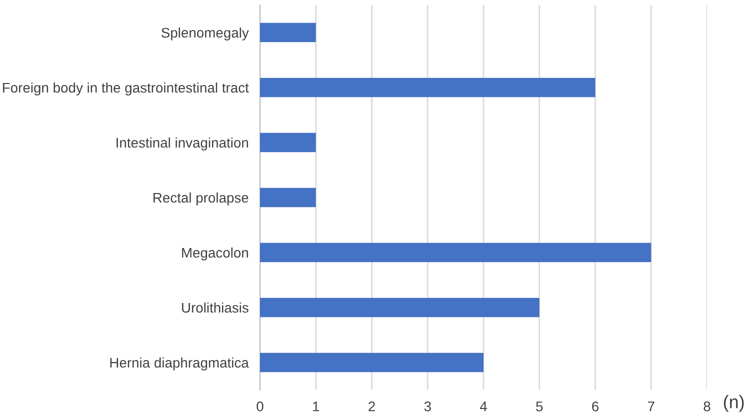 The image size is (752, 420). What do you see at coordinates (201, 199) in the screenshot?
I see `y-tick-label: Rectal prolapse` at bounding box center [201, 199].